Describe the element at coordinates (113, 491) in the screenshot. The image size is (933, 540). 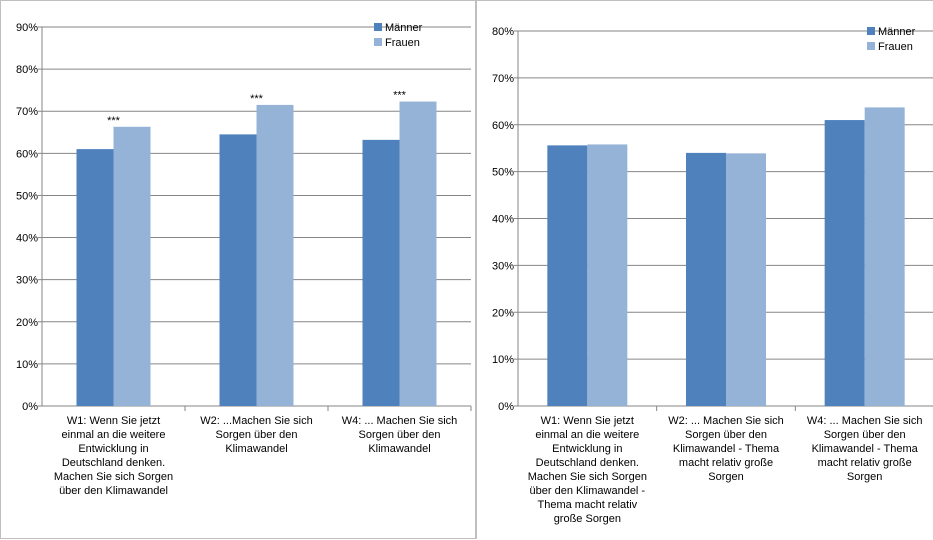
I see `x-category-label: über den Klimawandel` at that location.